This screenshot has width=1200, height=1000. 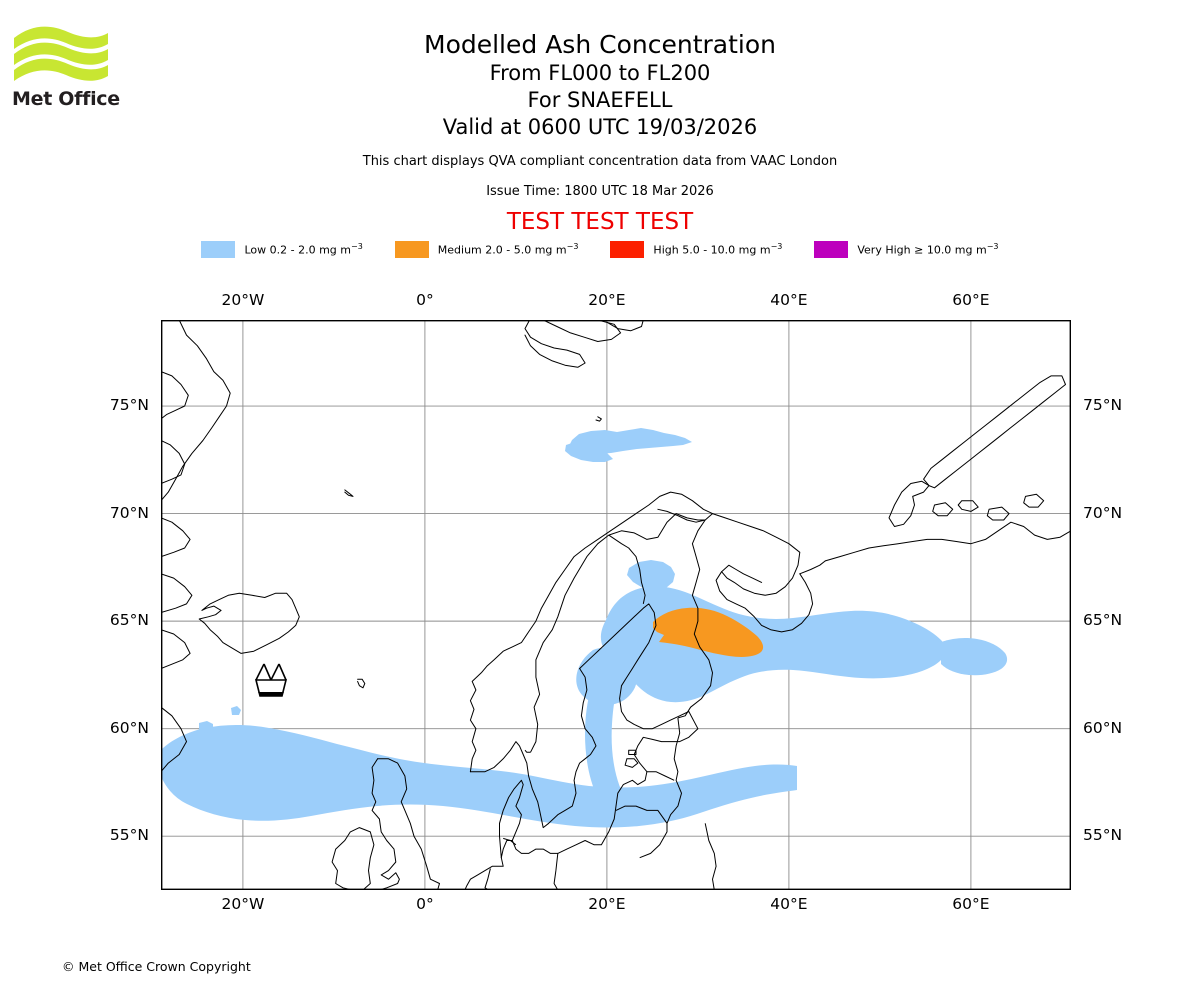 What do you see at coordinates (303, 249) in the screenshot?
I see `legend-label-low: Low 0.2 - 2.0 mg m−3` at bounding box center [303, 249].